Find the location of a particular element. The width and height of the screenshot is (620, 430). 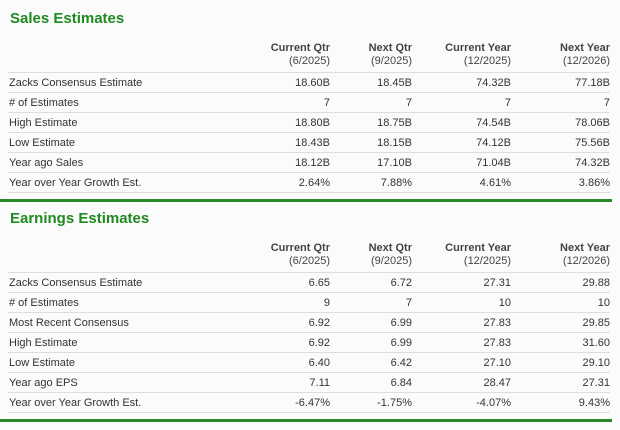

cell-value: 3.86% is located at coordinates (560, 182).